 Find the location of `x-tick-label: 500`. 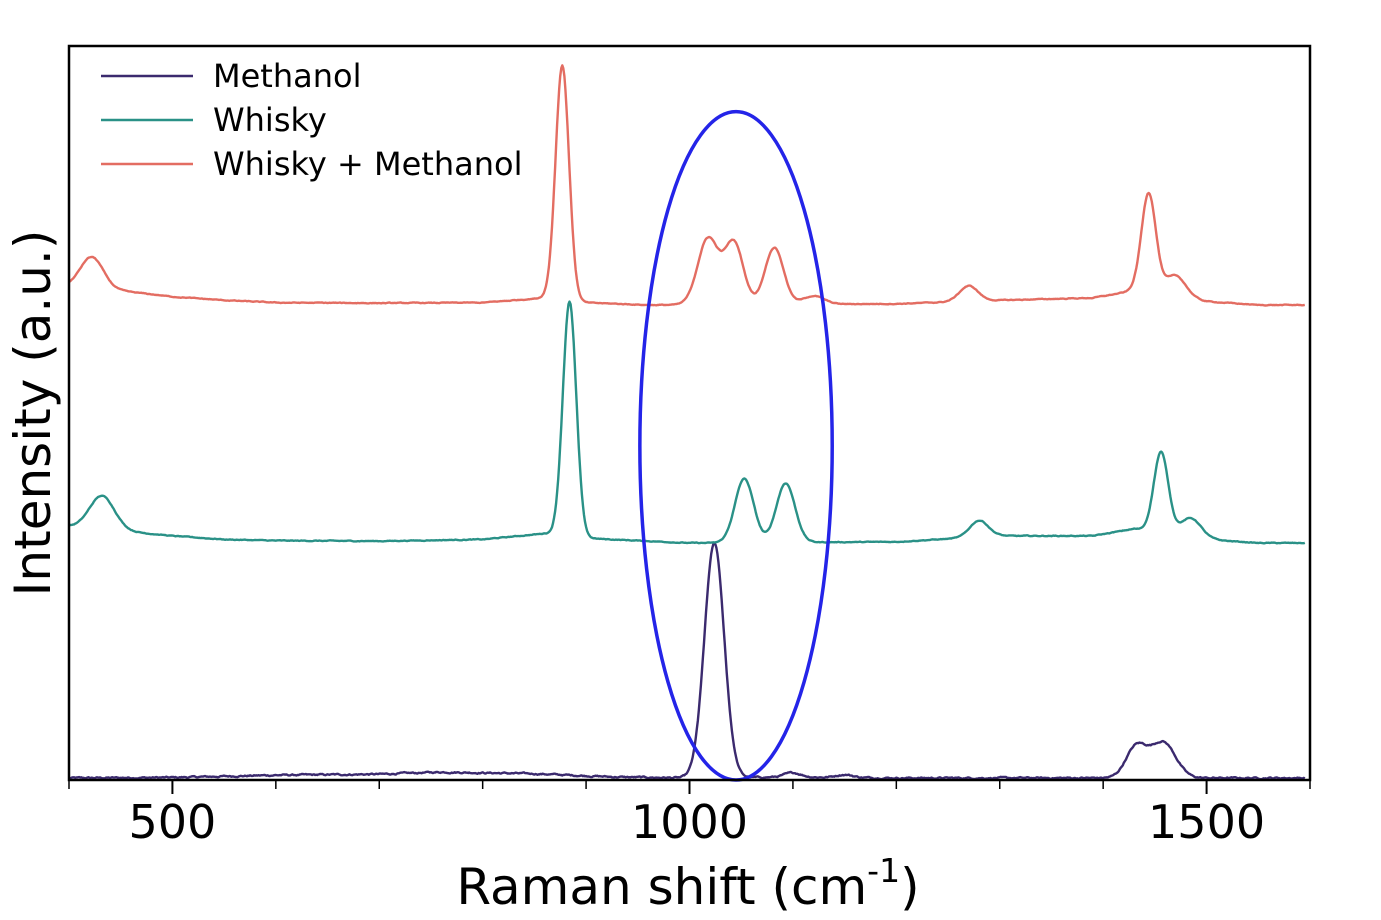

x-tick-label: 500 is located at coordinates (173, 822).